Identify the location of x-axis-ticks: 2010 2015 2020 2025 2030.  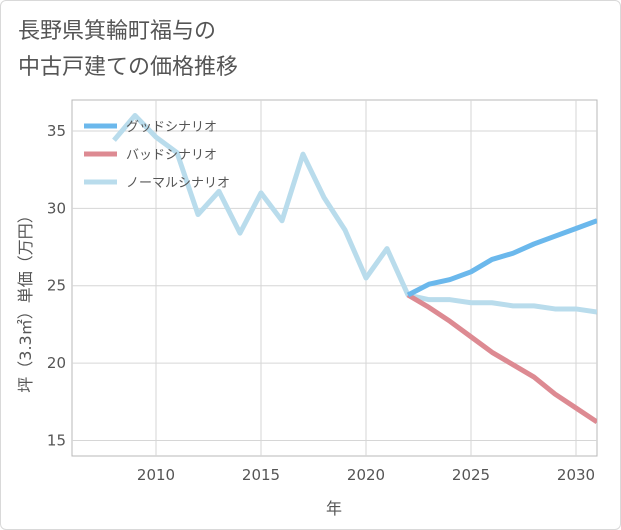
(366, 475).